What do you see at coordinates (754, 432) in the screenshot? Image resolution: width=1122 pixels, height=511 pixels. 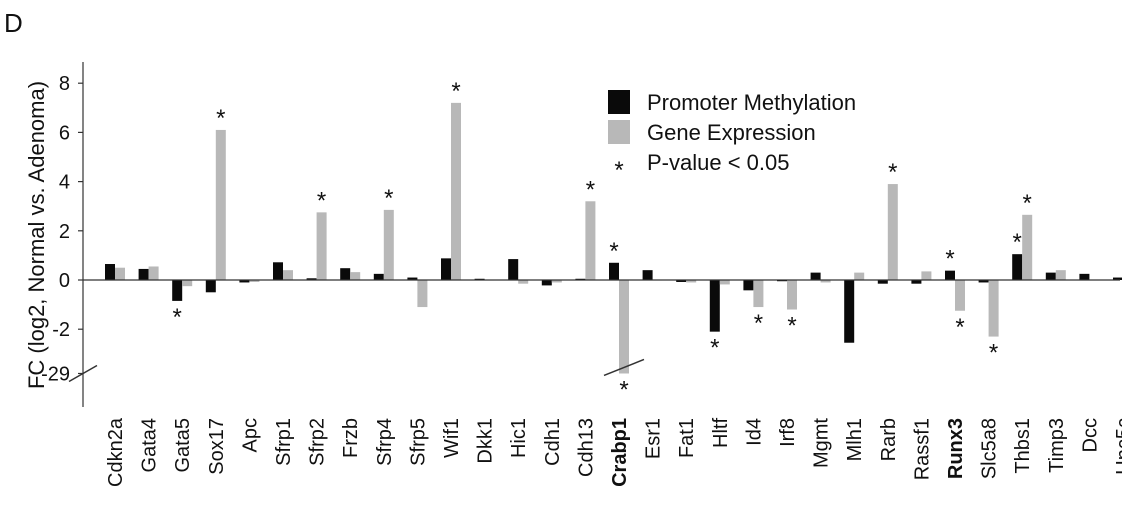 I see `x-tick-label: Id4` at bounding box center [754, 432].